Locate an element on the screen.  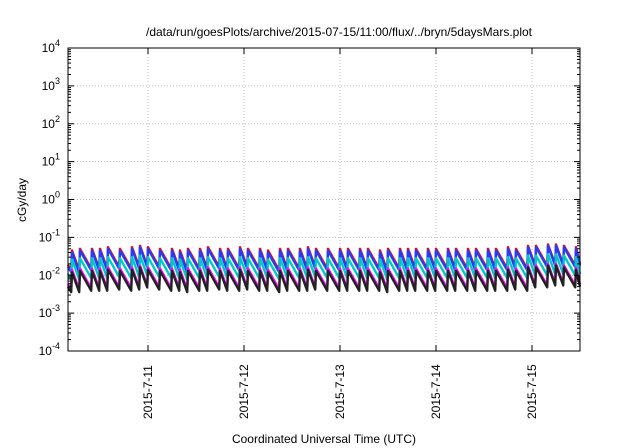
x-axis-label: Coordinated Universal Time (UTC) is located at coordinates (324, 439).